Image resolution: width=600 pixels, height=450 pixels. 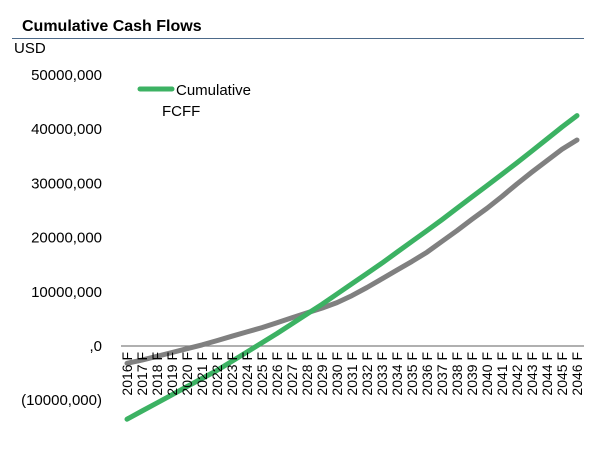 I want to click on x-tick-label: 2022 F, so click(x=217, y=374).